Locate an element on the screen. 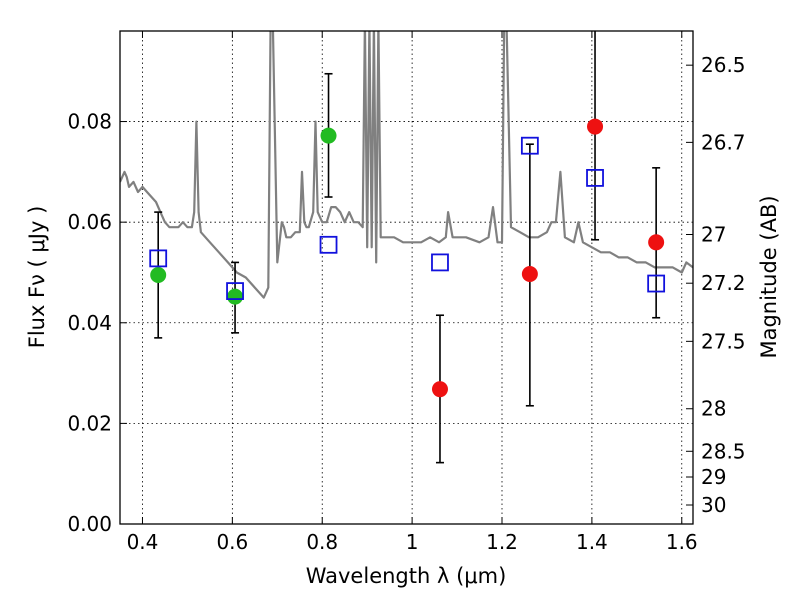  mag-tick-label: 27.2 is located at coordinates (723, 283).